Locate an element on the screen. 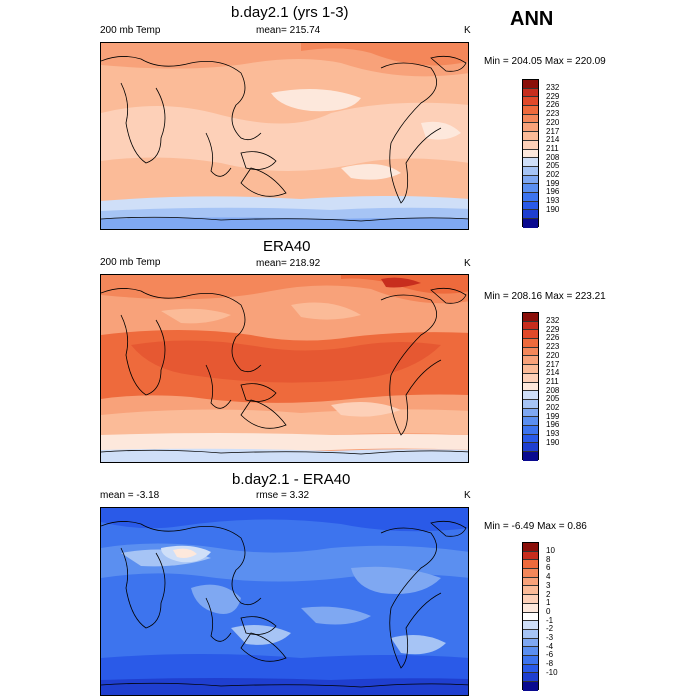 The width and height of the screenshot is (700, 700). map-obs is located at coordinates (284, 368).